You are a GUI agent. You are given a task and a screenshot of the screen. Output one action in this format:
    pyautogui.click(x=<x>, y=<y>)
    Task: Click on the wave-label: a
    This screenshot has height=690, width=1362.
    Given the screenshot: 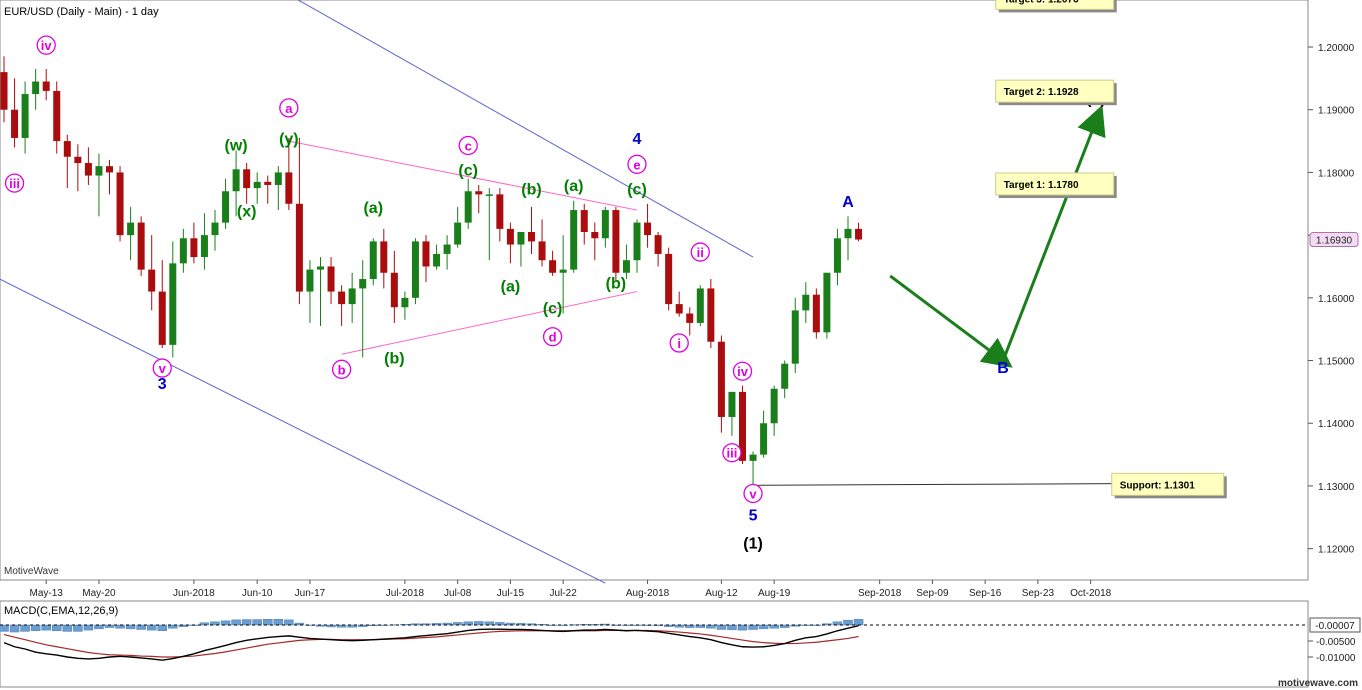 What is the action you would take?
    pyautogui.click(x=289, y=108)
    